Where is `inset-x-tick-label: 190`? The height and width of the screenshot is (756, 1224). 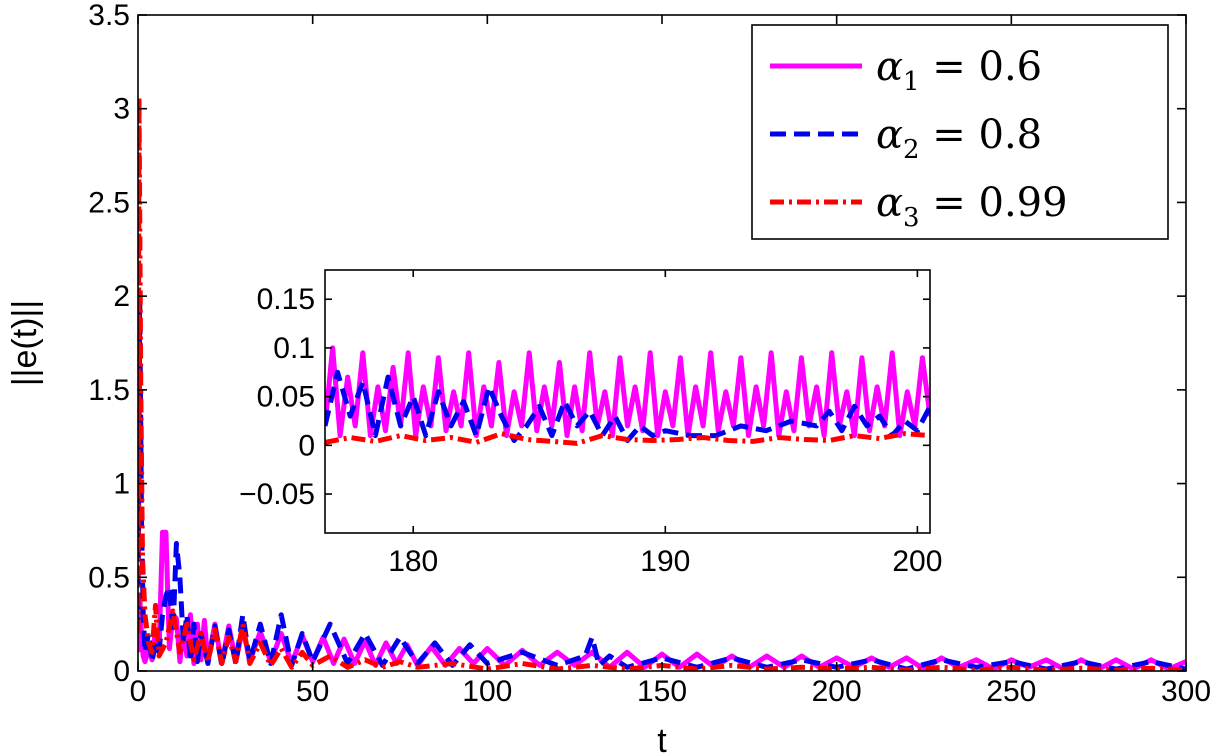 inset-x-tick-label: 190 is located at coordinates (665, 561).